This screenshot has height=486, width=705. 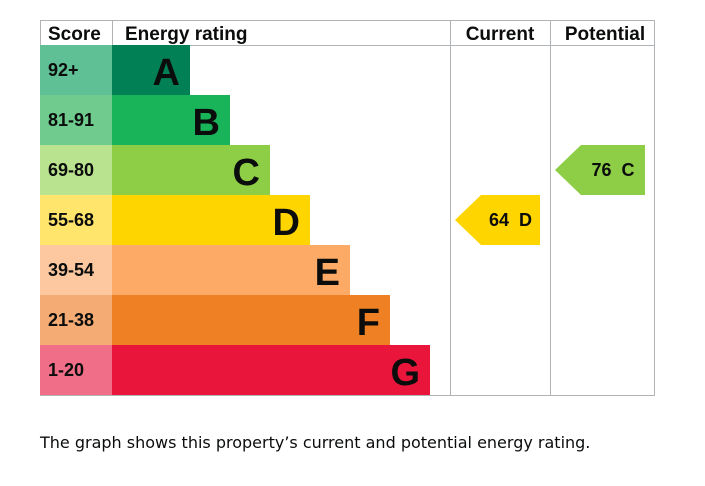 I want to click on current-column-header: Current, so click(x=500, y=34).